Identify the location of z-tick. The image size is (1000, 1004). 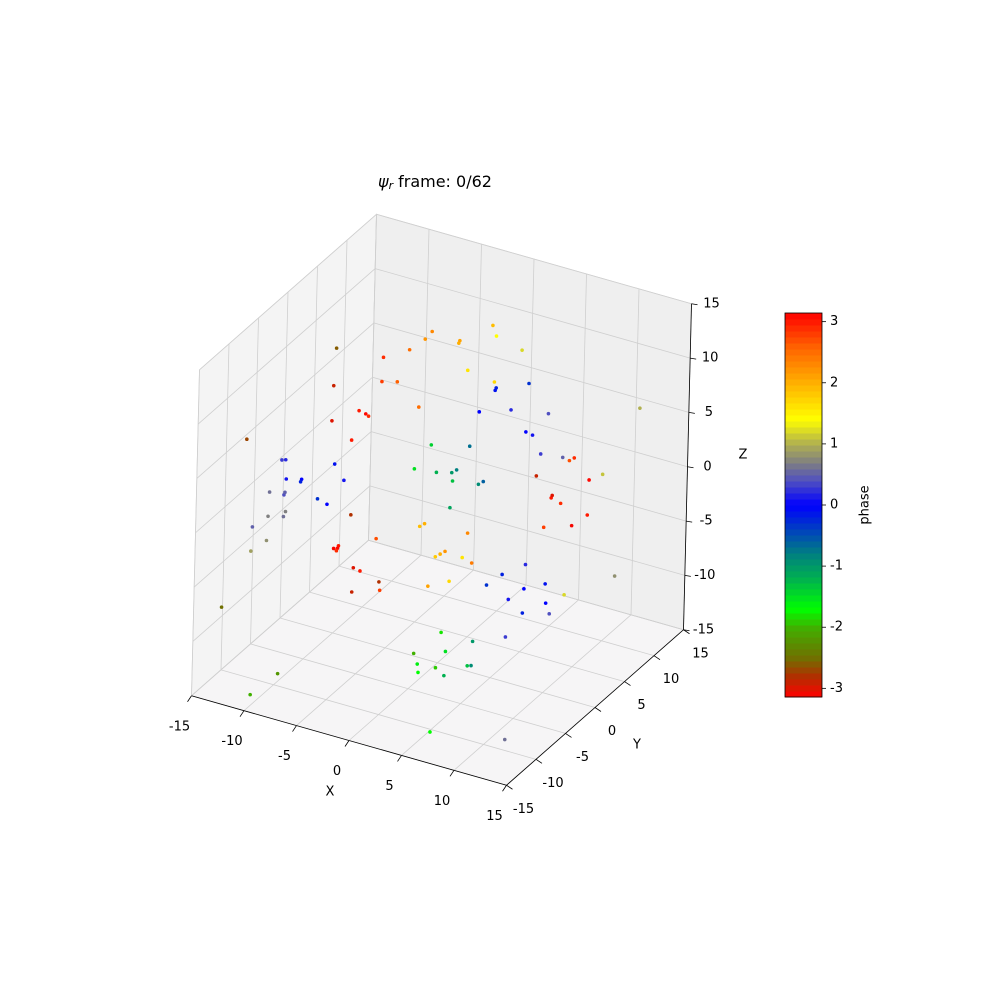
(693, 358).